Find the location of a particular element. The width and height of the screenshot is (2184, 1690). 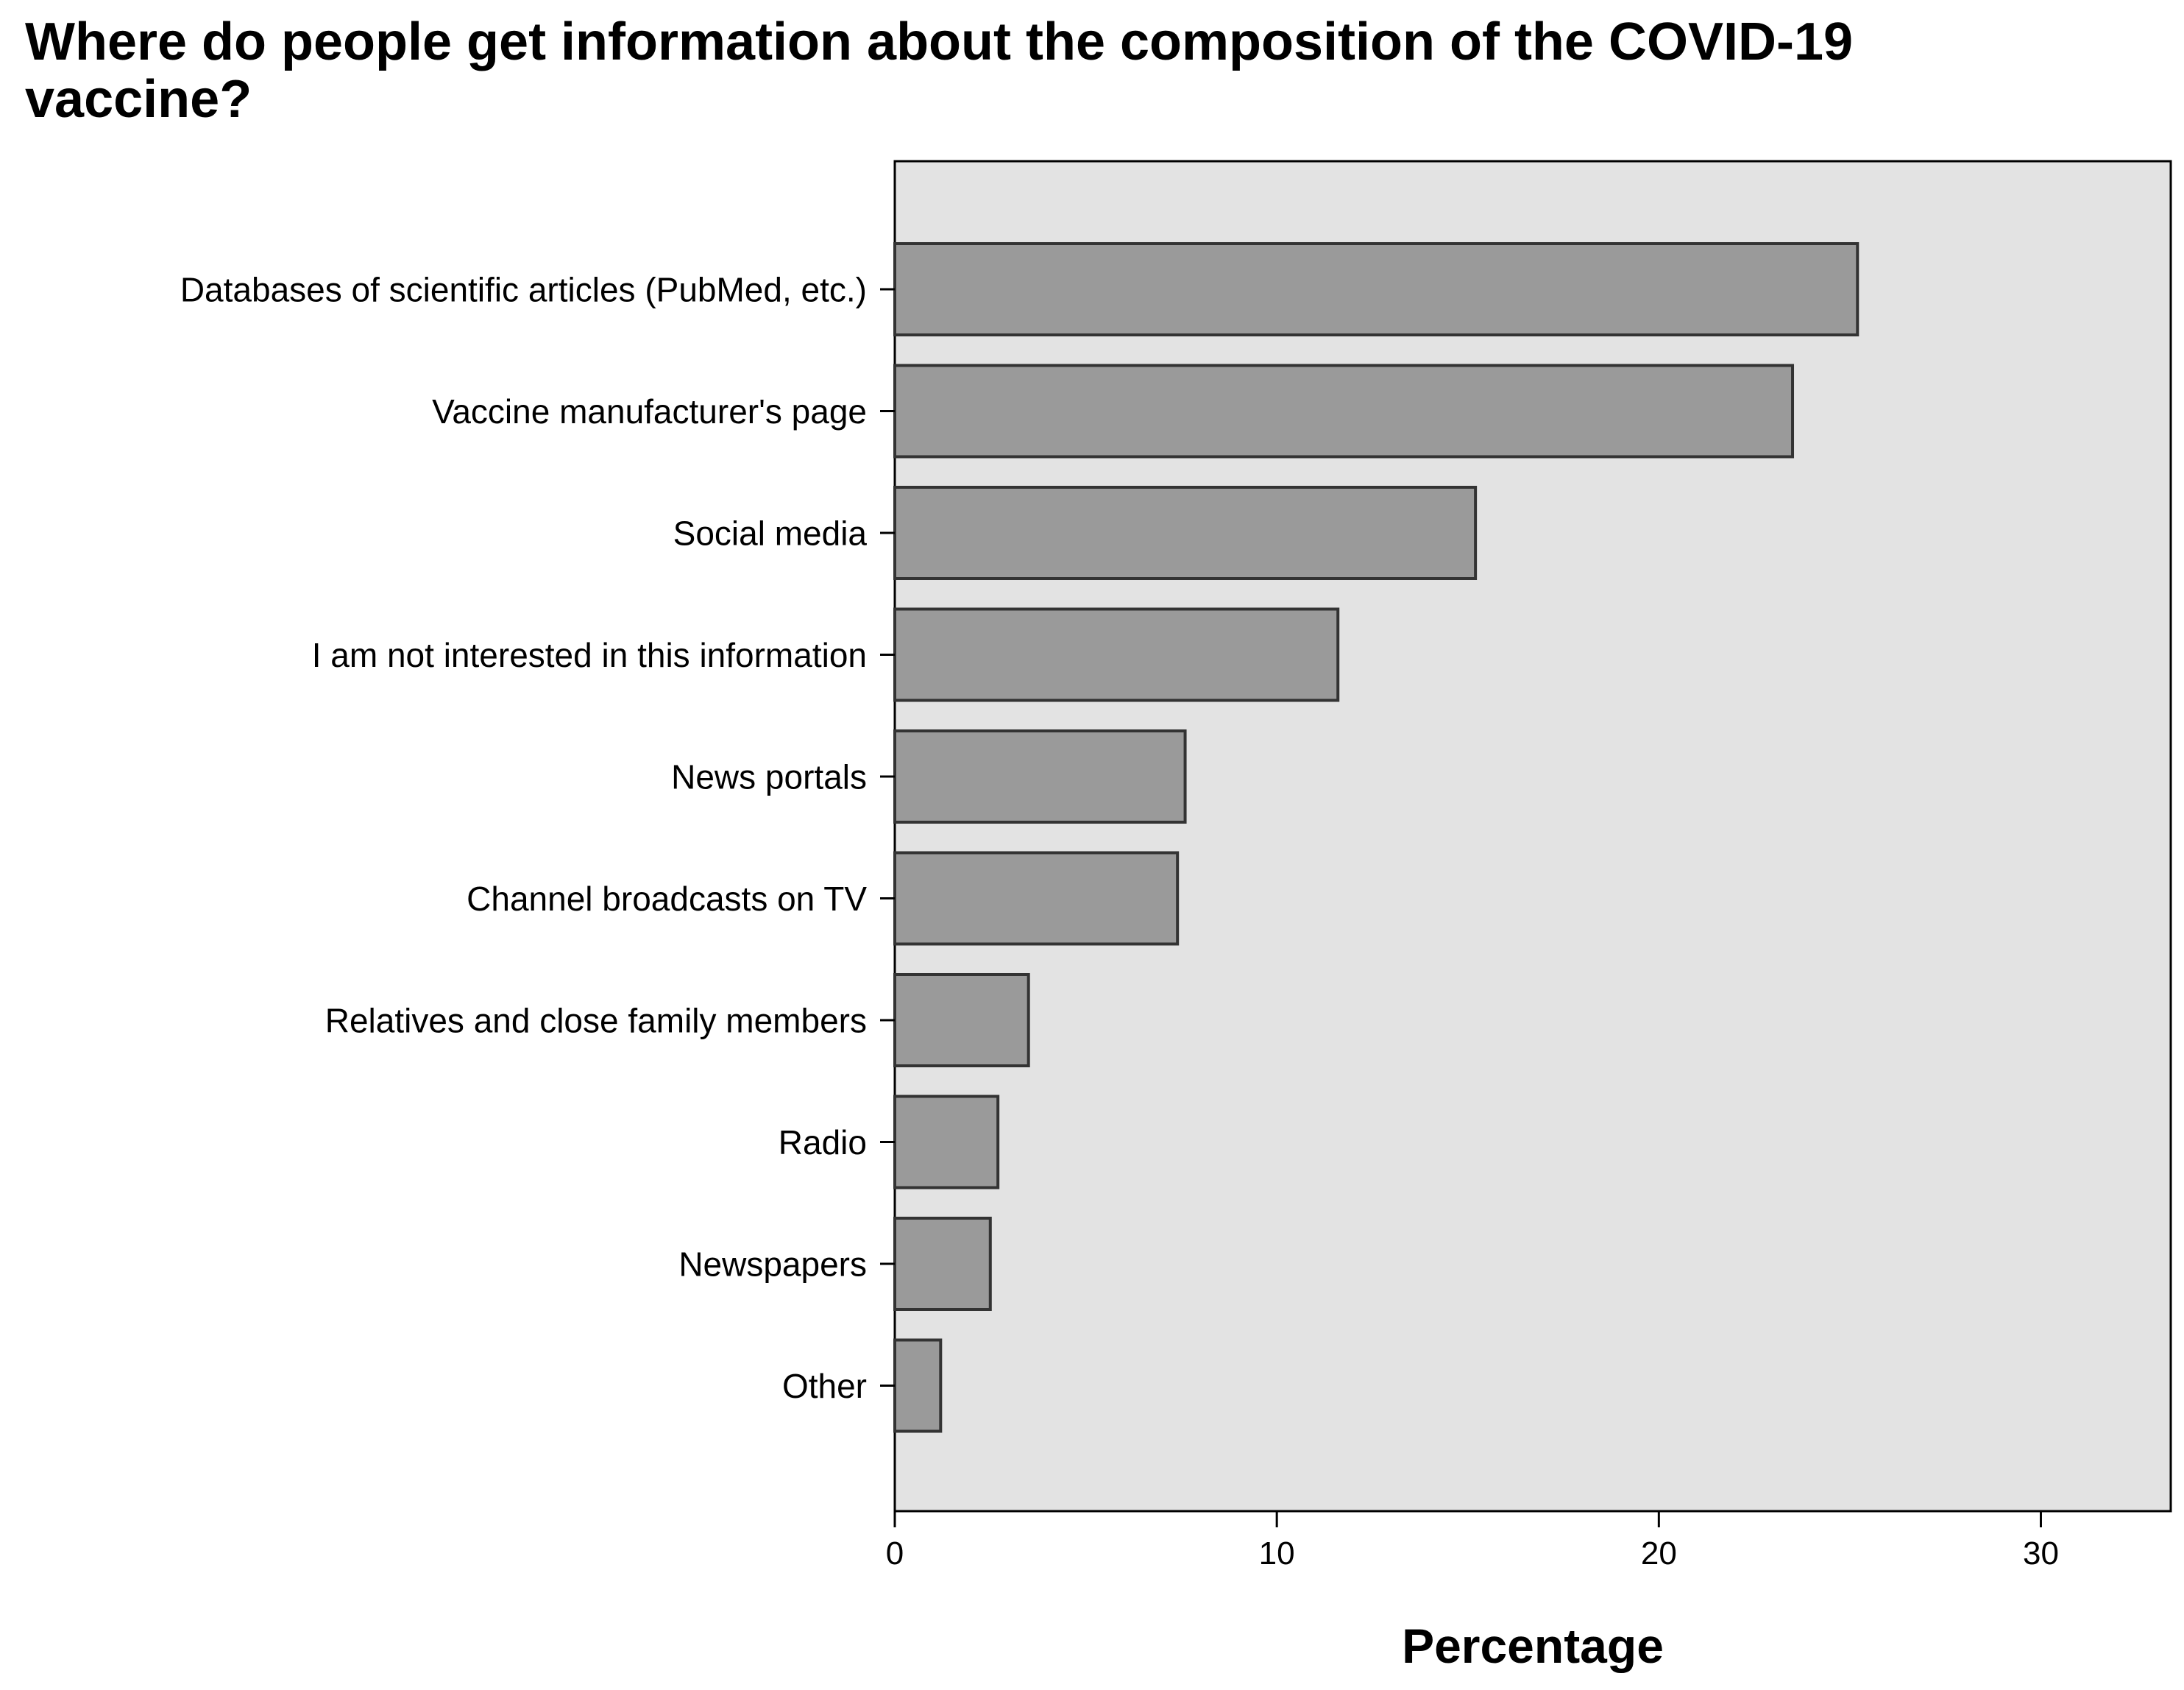

x-tick-label-0: 0 is located at coordinates (895, 1553).